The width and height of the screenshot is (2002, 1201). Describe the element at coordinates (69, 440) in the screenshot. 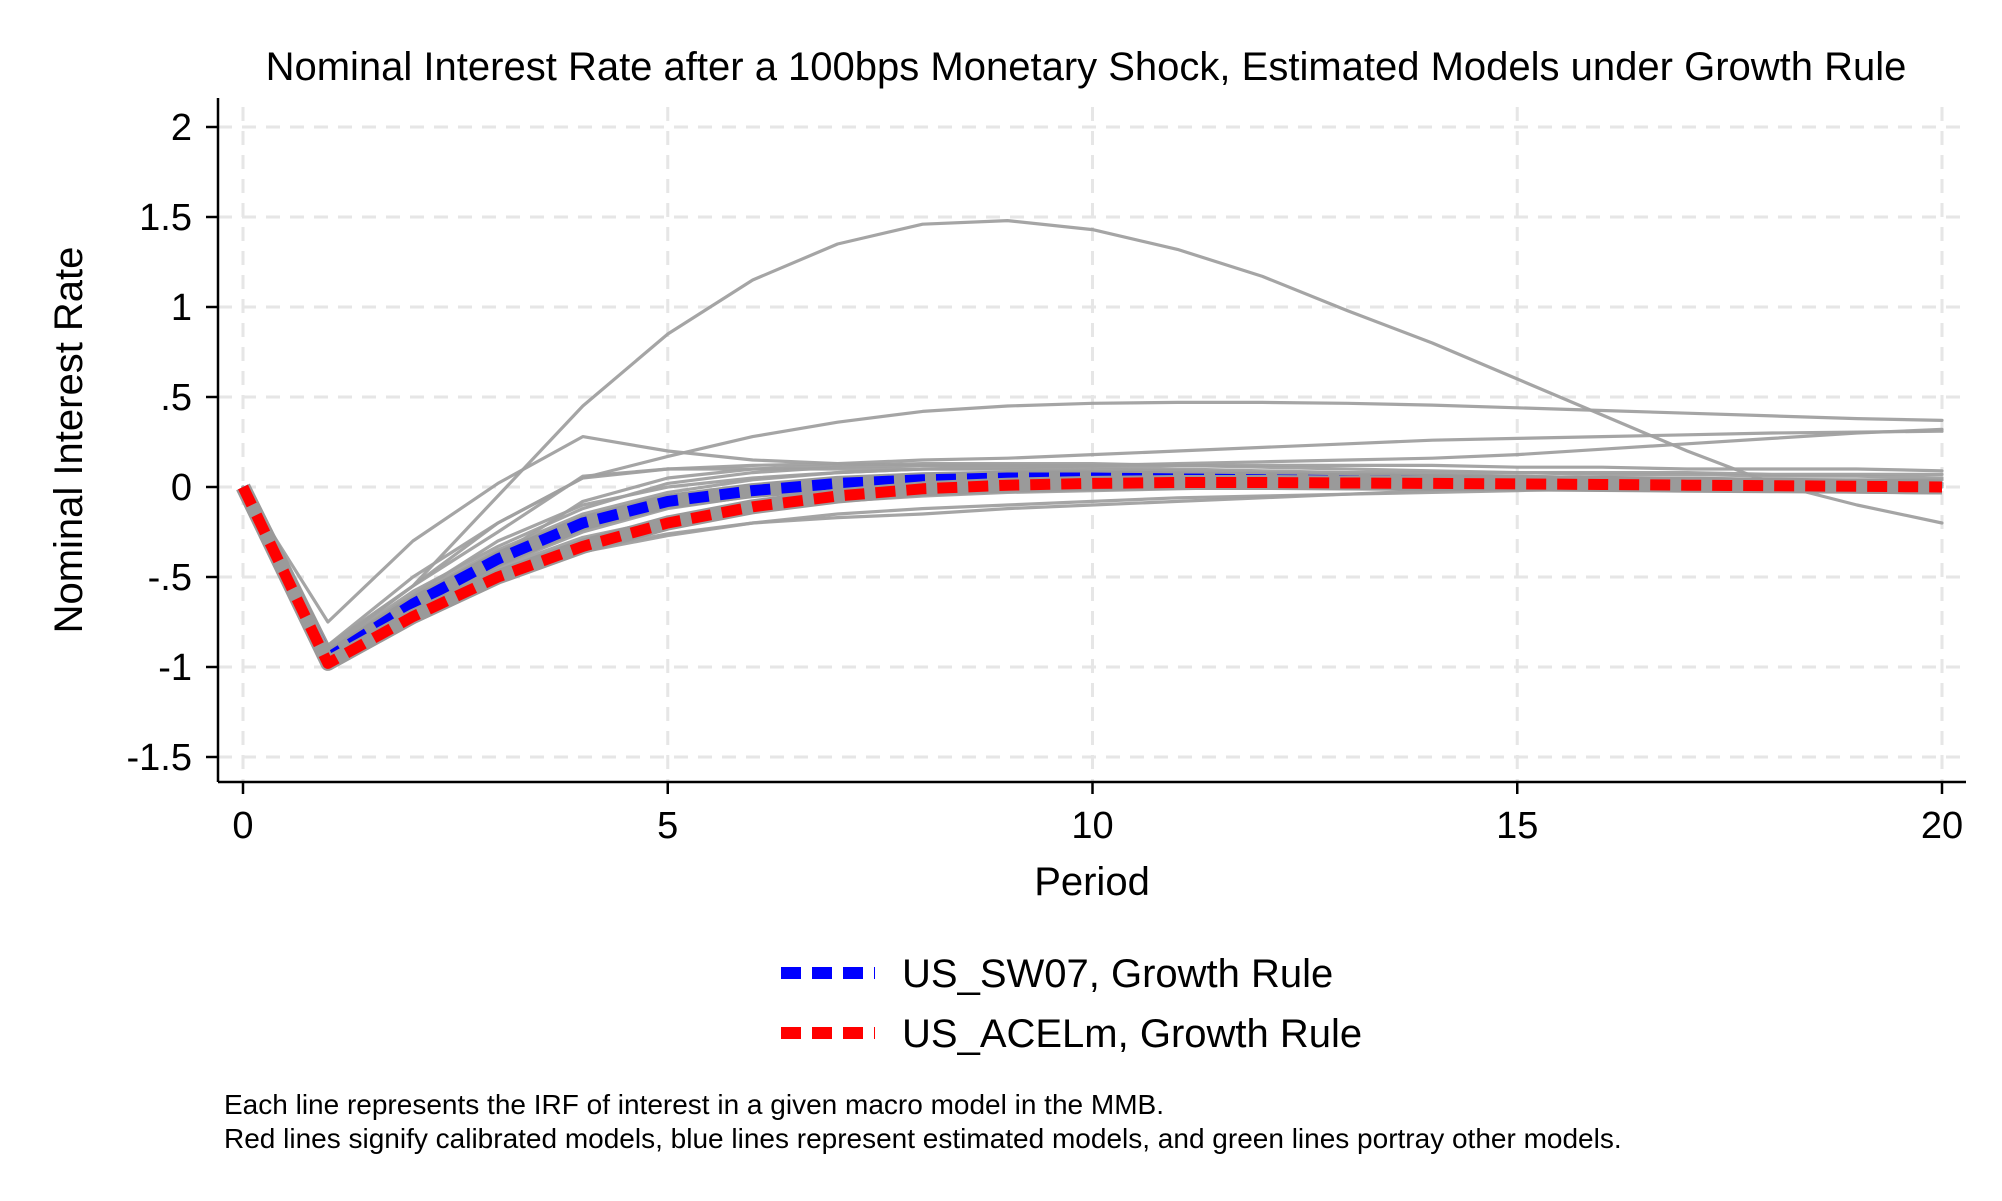

I see `y-axis-label: Nominal Interest Rate` at that location.